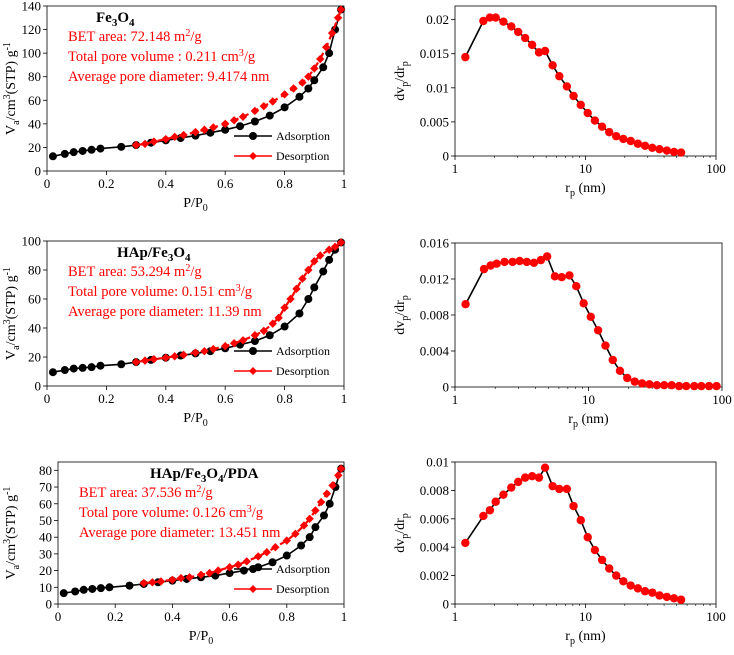  What do you see at coordinates (152, 292) in the screenshot?
I see `label-part: Total pore volume: 0.151 cm` at bounding box center [152, 292].